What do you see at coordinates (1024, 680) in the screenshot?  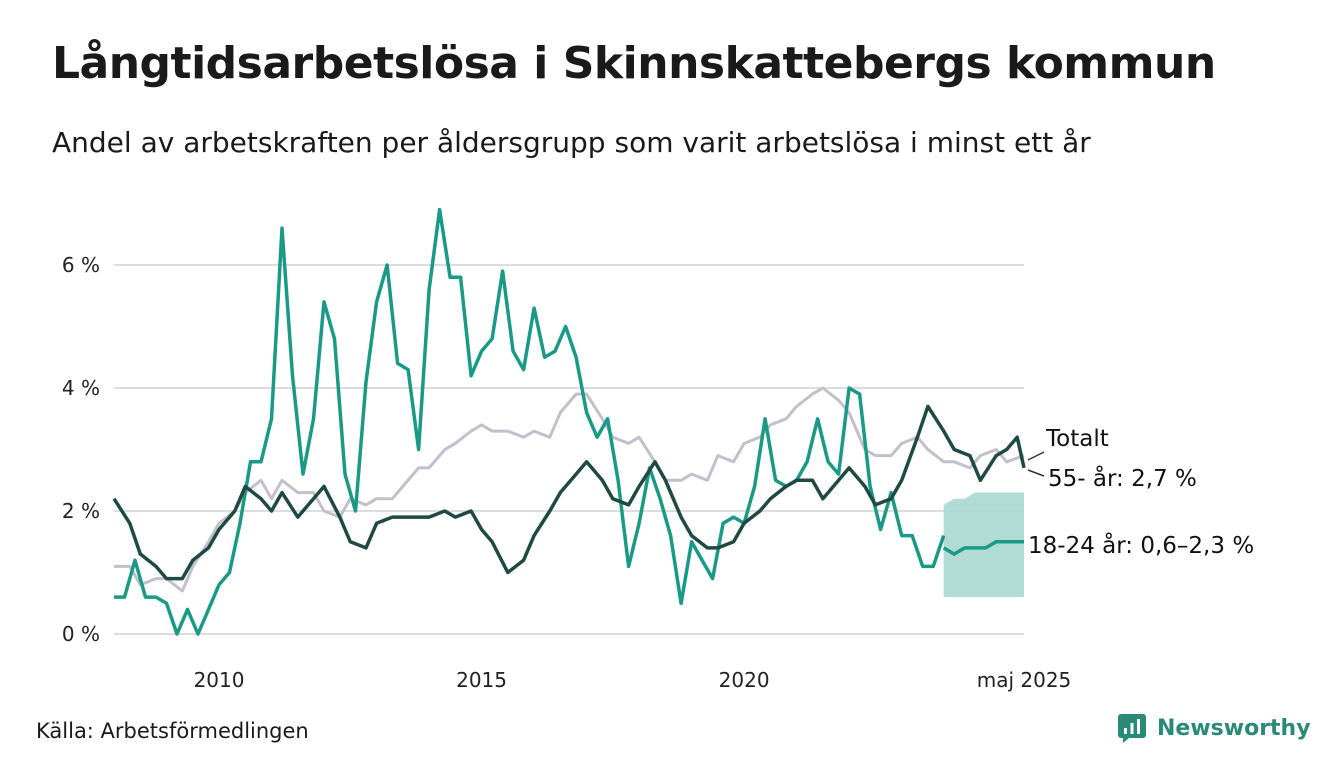 I see `x-tick-label: maj 2025` at bounding box center [1024, 680].